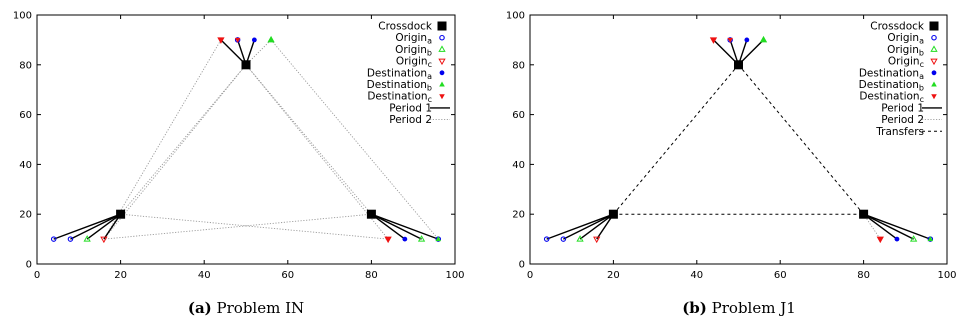 The image size is (958, 326). What do you see at coordinates (891, 86) in the screenshot?
I see `legend-label-dest_b: Destinationb` at bounding box center [891, 86].